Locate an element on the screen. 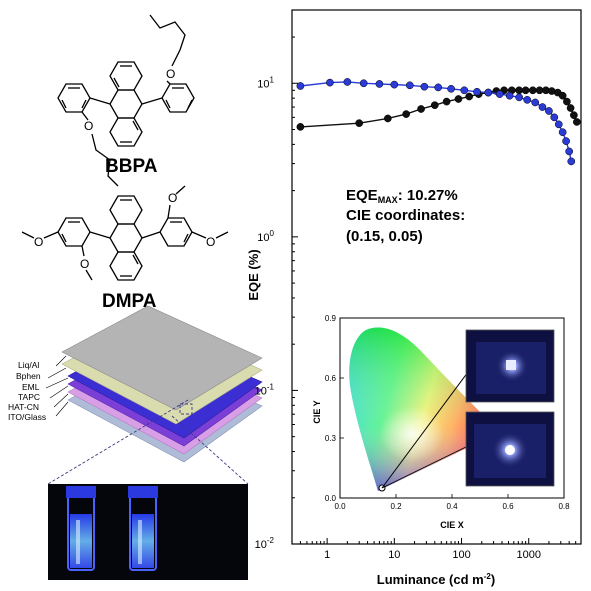 This screenshot has width=591, height=591. y-tick-label: 10⁻² is located at coordinates (265, 543).